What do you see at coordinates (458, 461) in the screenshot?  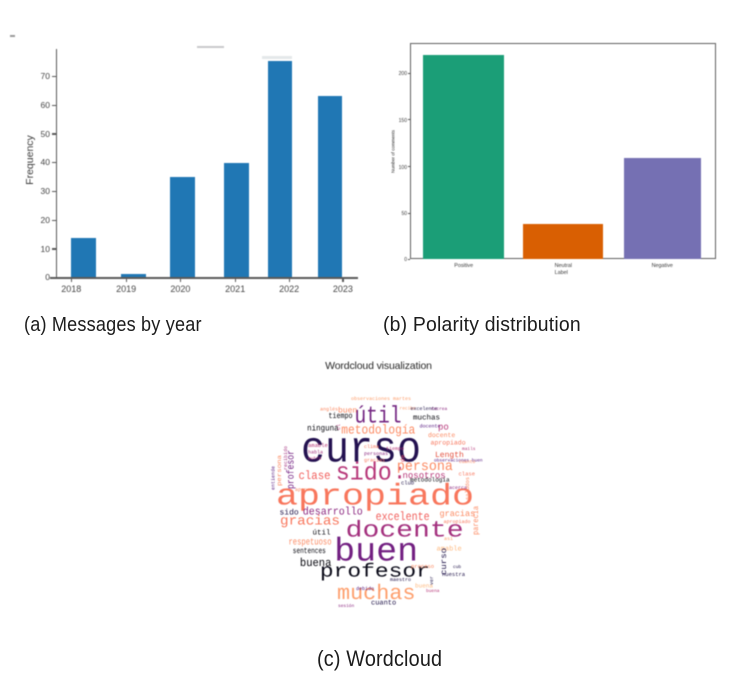 I see `svg-text: observaciones buen` at bounding box center [458, 461].